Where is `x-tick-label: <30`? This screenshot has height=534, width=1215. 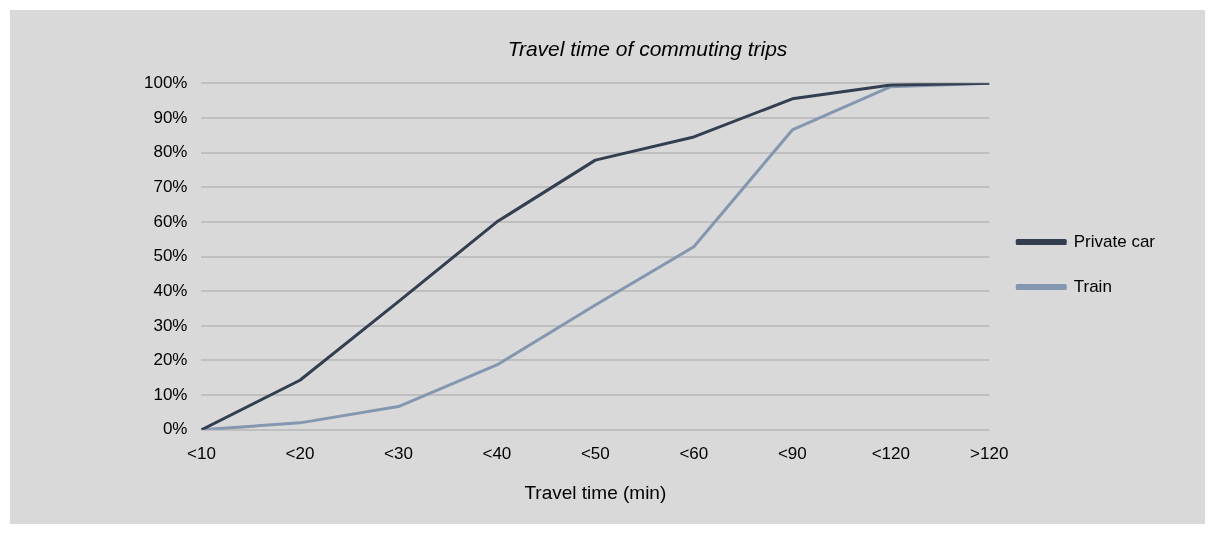 x-tick-label: <30 is located at coordinates (398, 453).